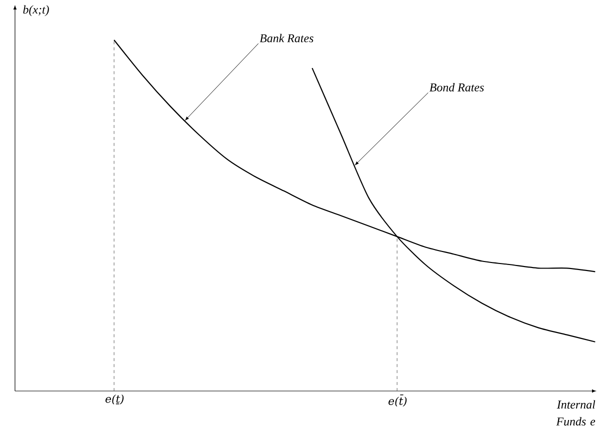  What do you see at coordinates (36, 10) in the screenshot?
I see `y-axis-title: b(x;t)` at bounding box center [36, 10].